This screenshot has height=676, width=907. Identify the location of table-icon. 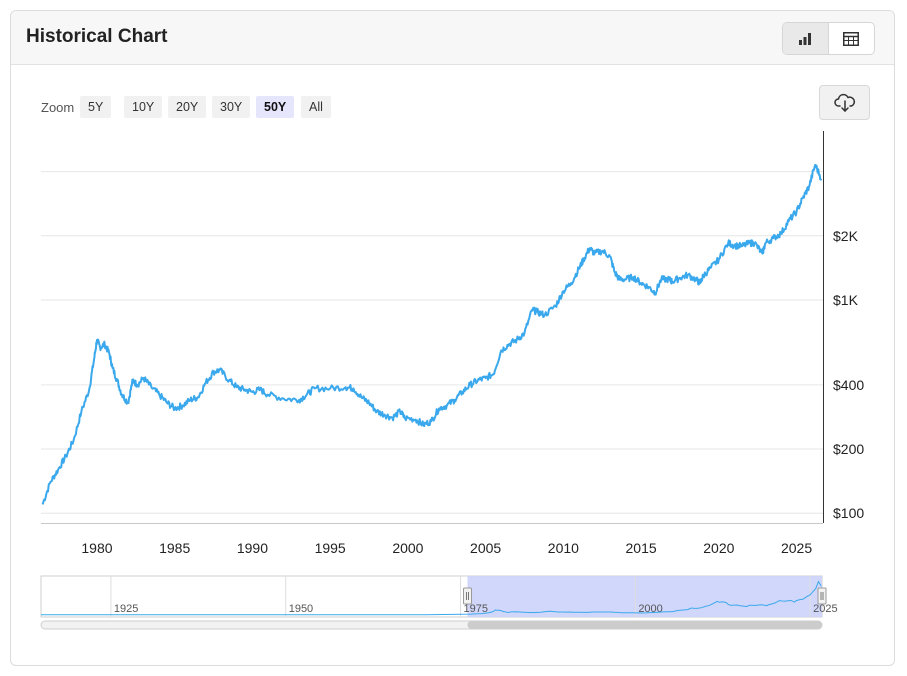
(851, 38).